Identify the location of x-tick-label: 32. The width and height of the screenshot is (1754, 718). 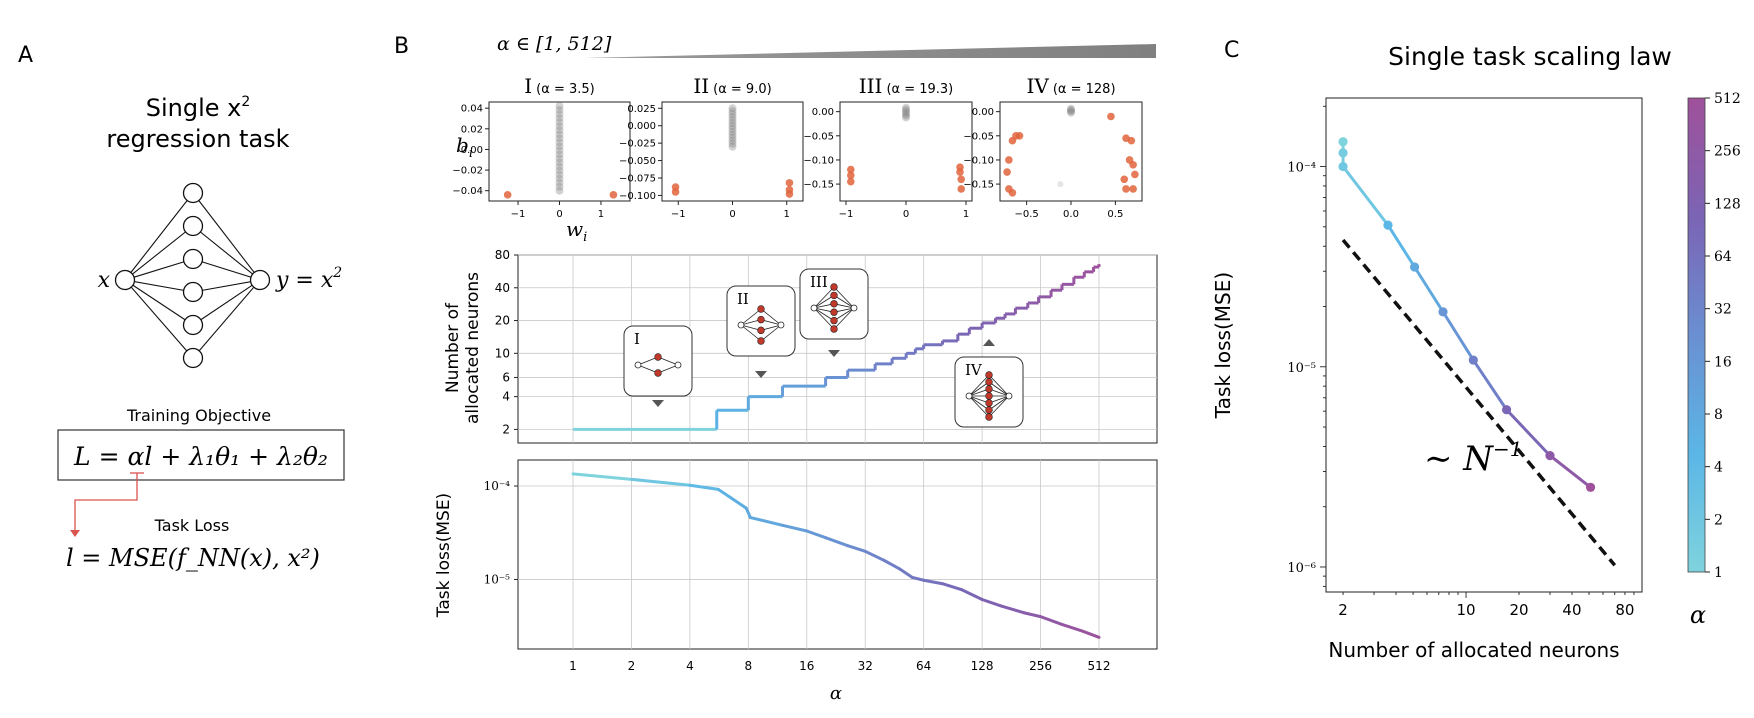
(865, 666).